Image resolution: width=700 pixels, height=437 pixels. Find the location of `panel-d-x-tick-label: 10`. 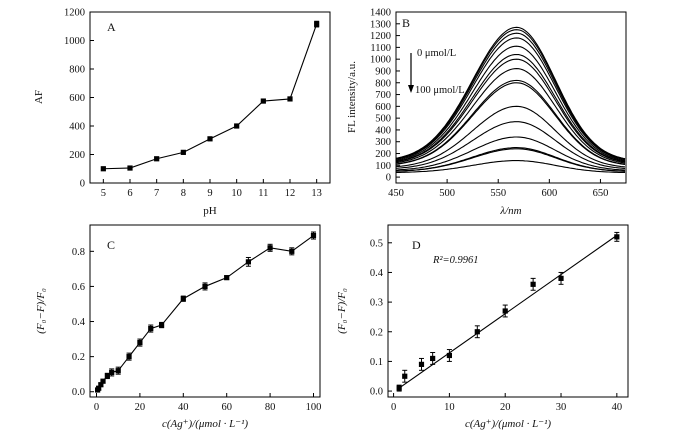

panel-d-x-tick-label: 10 is located at coordinates (449, 407).